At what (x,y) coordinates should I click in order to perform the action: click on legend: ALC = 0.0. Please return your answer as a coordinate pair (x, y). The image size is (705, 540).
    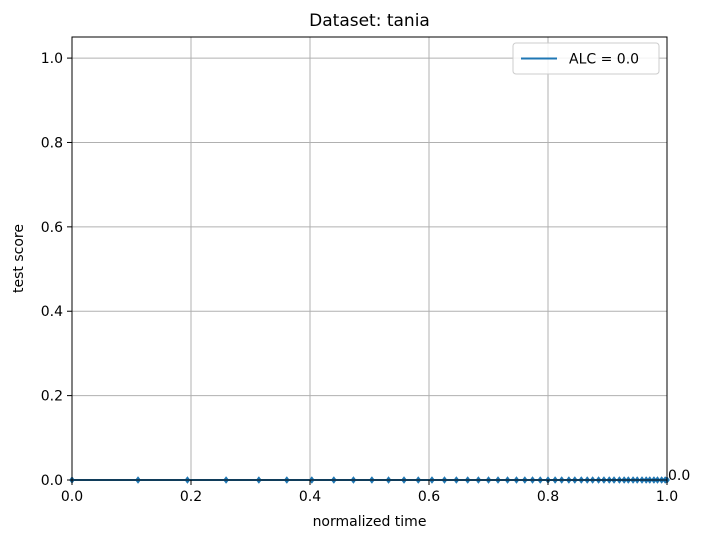
    Looking at the image, I should click on (586, 58).